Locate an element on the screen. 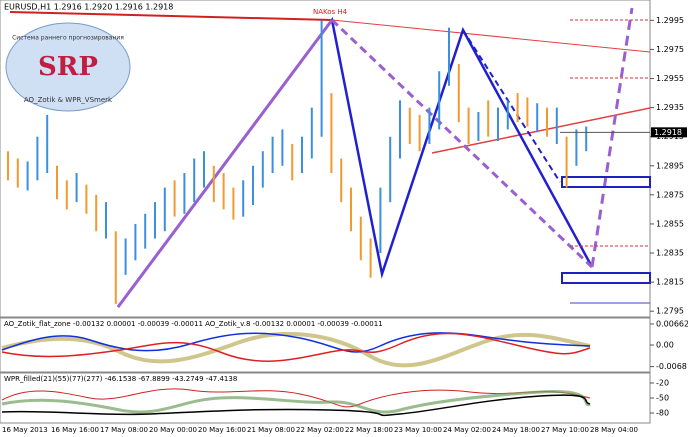 The width and height of the screenshot is (688, 437). y-tick-label: 1.2875 is located at coordinates (670, 194).